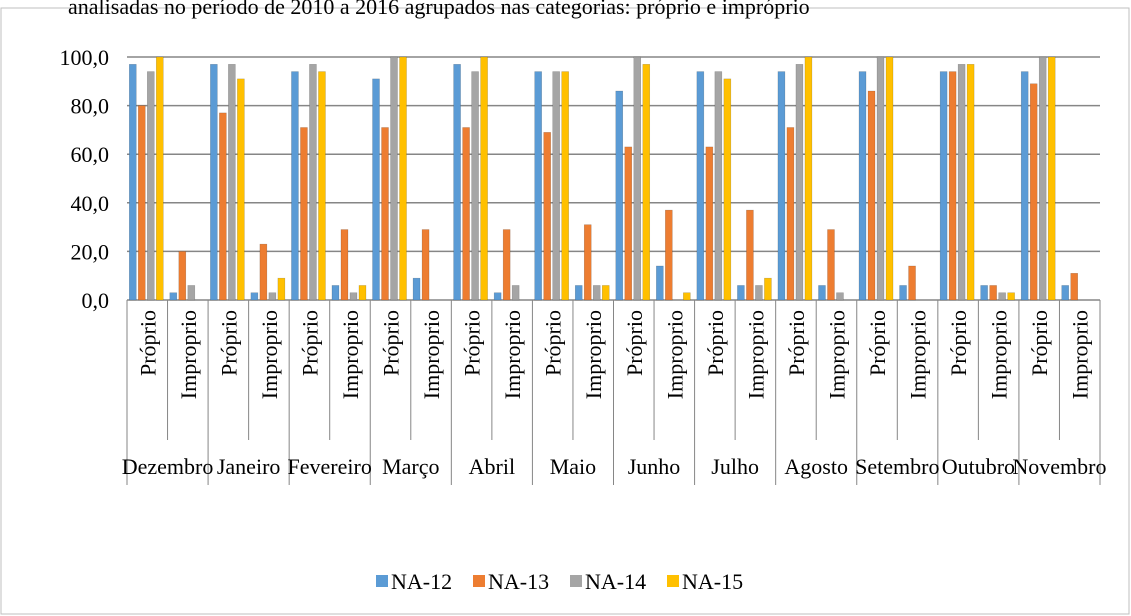 This screenshot has height=616, width=1131. Describe the element at coordinates (712, 581) in the screenshot. I see `legend-label: NA-15` at that location.